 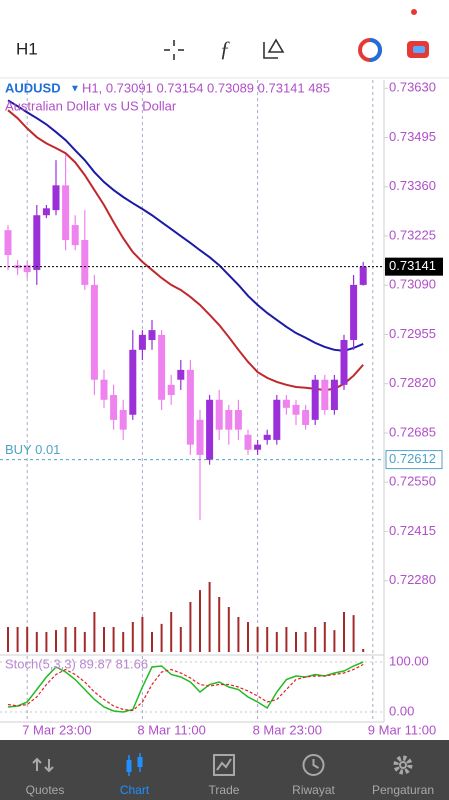 I want to click on nav-label: Riwayat, so click(x=313, y=790).